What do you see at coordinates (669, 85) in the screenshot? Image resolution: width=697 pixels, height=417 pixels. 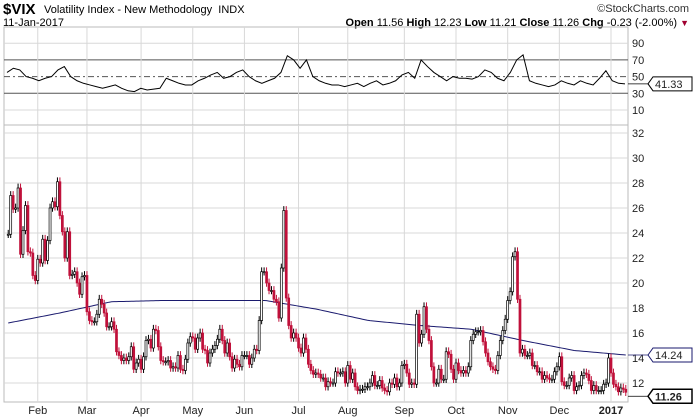 I see `rsi-last-value: 41.33` at bounding box center [669, 85].